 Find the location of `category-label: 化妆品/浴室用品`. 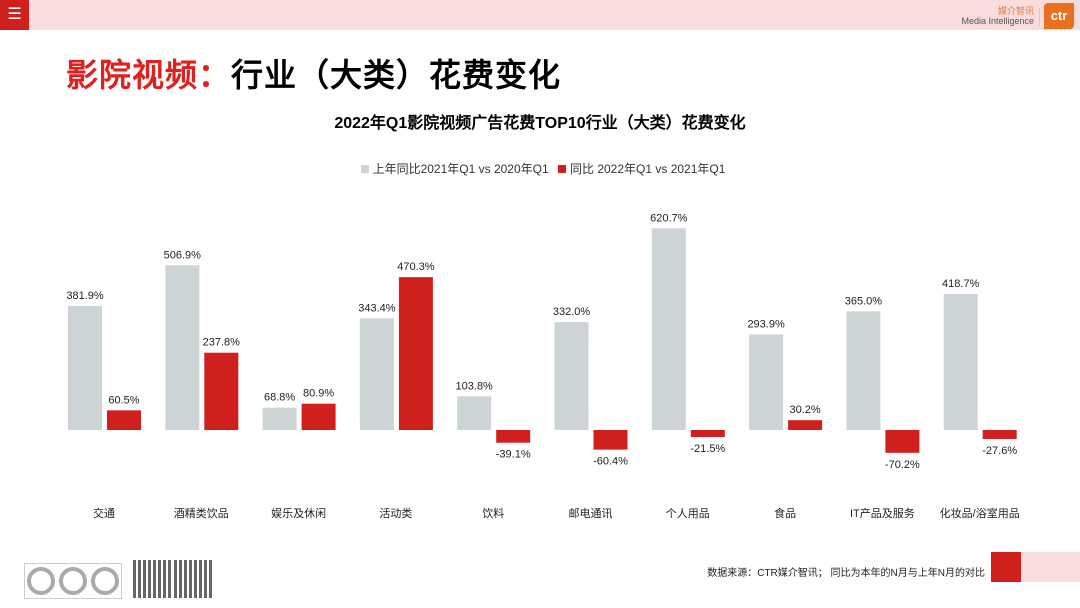

category-label: 化妆品/浴室用品 is located at coordinates (980, 513).